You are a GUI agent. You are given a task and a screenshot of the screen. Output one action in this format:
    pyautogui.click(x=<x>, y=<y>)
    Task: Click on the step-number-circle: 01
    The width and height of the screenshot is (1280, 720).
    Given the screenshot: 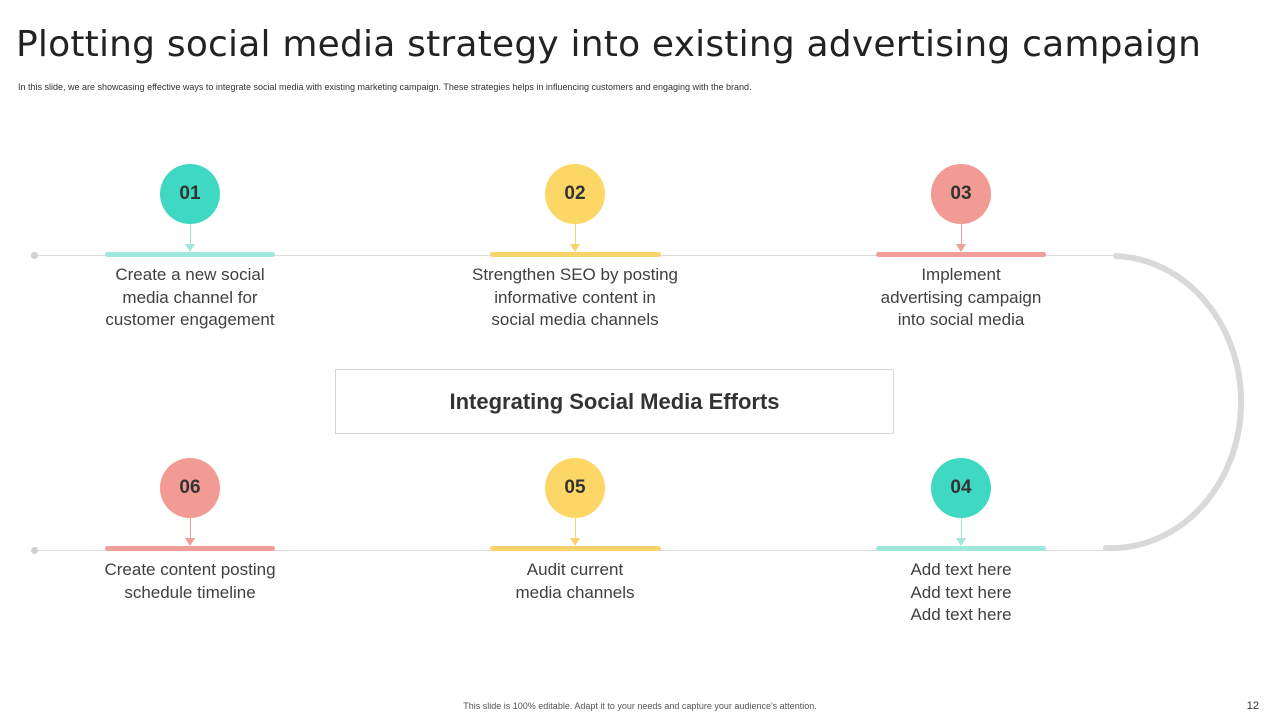 What is the action you would take?
    pyautogui.click(x=190, y=194)
    